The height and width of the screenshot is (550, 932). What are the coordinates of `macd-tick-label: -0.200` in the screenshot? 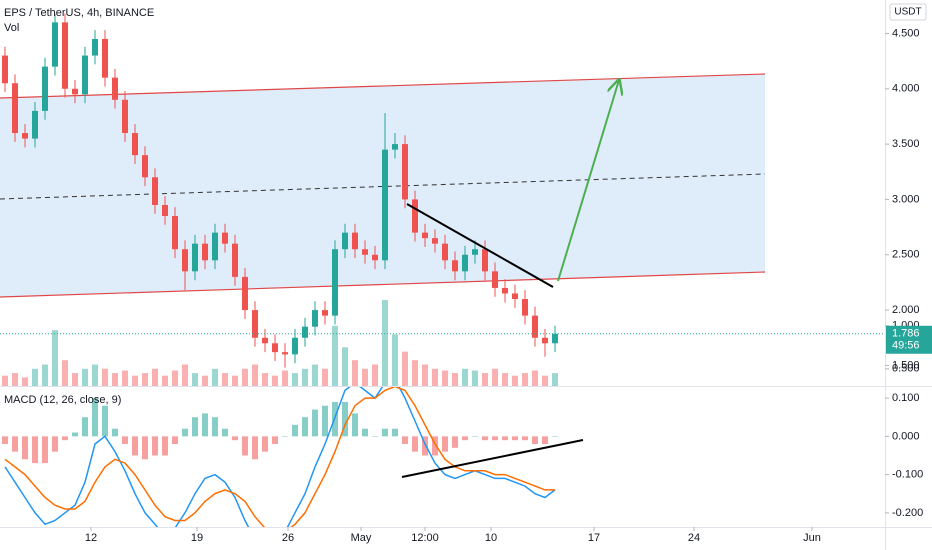 It's located at (907, 513).